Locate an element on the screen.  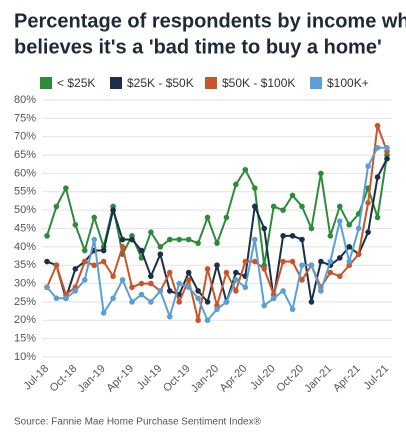
y-tick-label: 10% is located at coordinates (25, 357).